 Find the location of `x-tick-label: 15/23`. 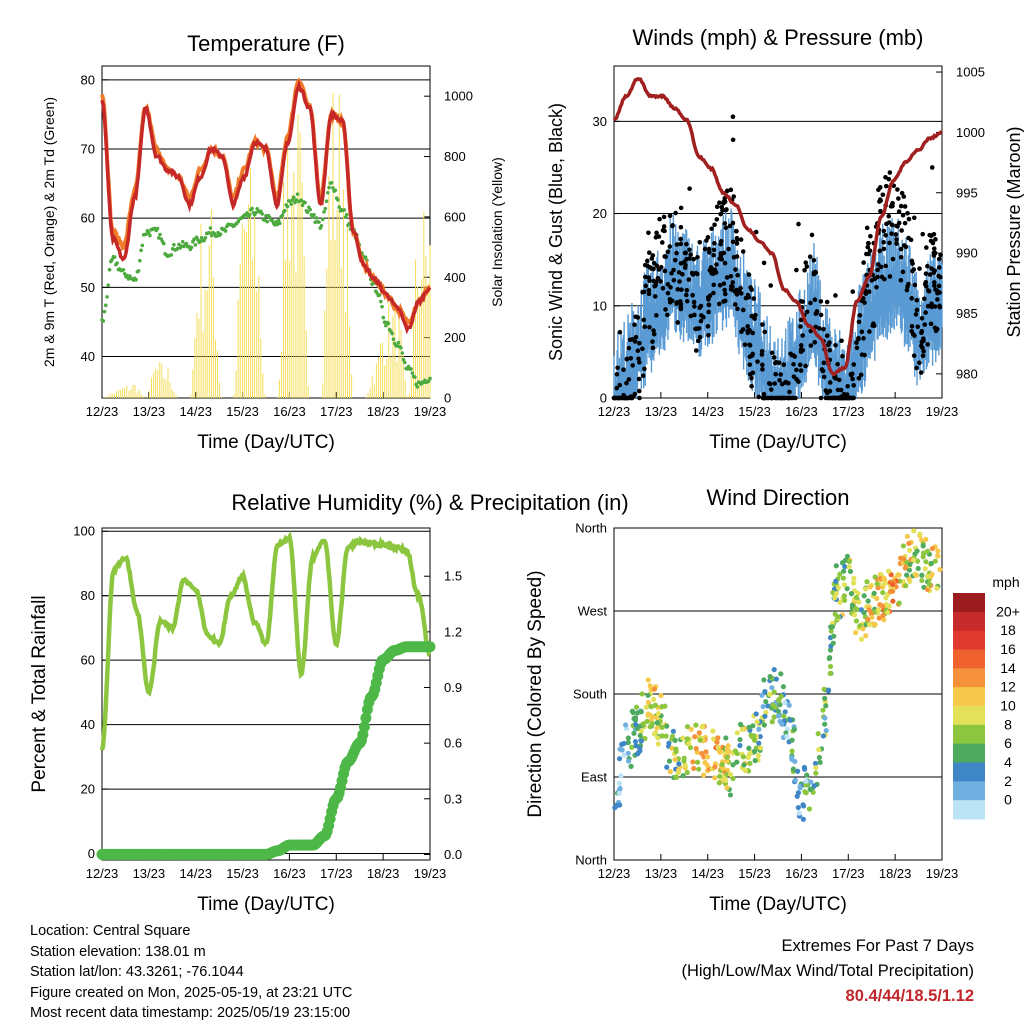

x-tick-label: 15/23 is located at coordinates (242, 873).